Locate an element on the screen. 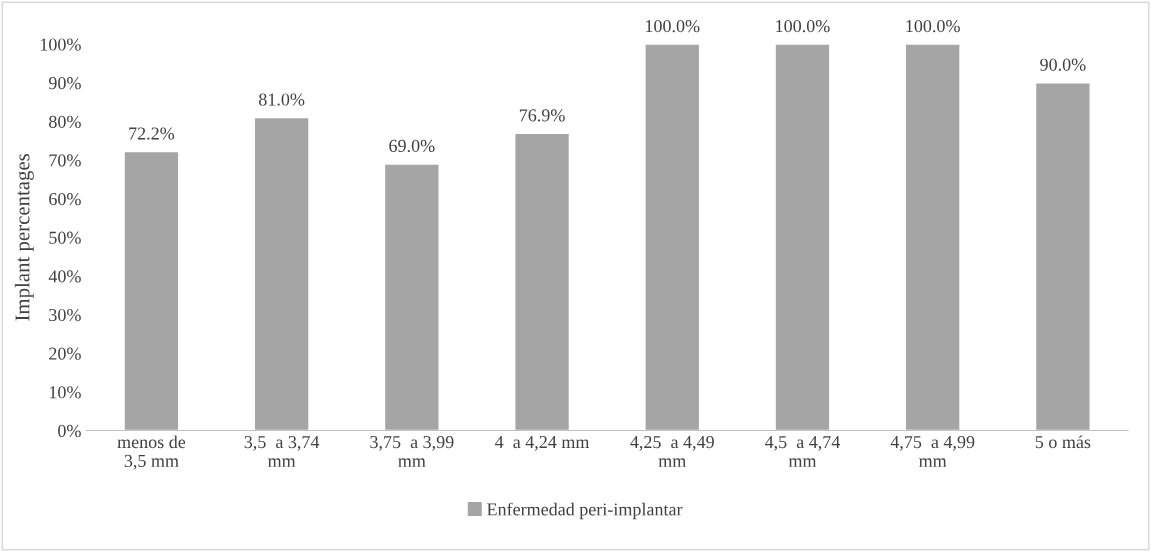 This screenshot has width=1151, height=552. y-axis-title: Implant percentages is located at coordinates (24, 237).